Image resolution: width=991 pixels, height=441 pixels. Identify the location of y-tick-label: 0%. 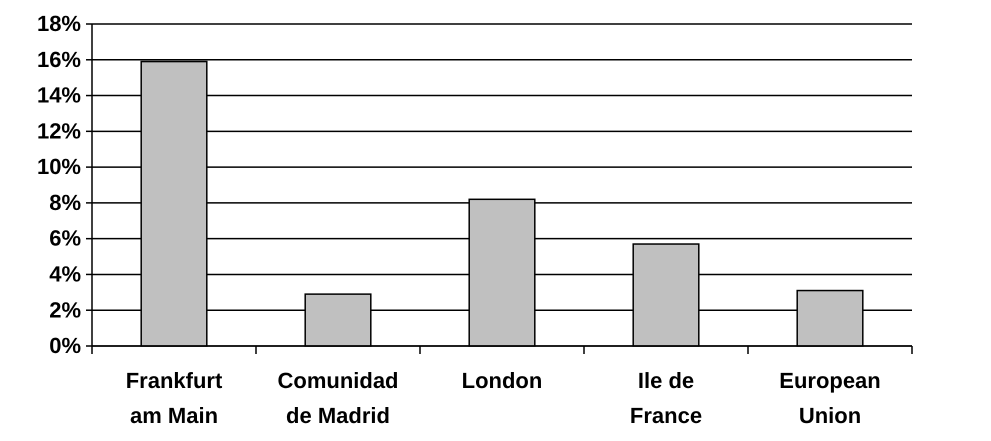
(65, 345).